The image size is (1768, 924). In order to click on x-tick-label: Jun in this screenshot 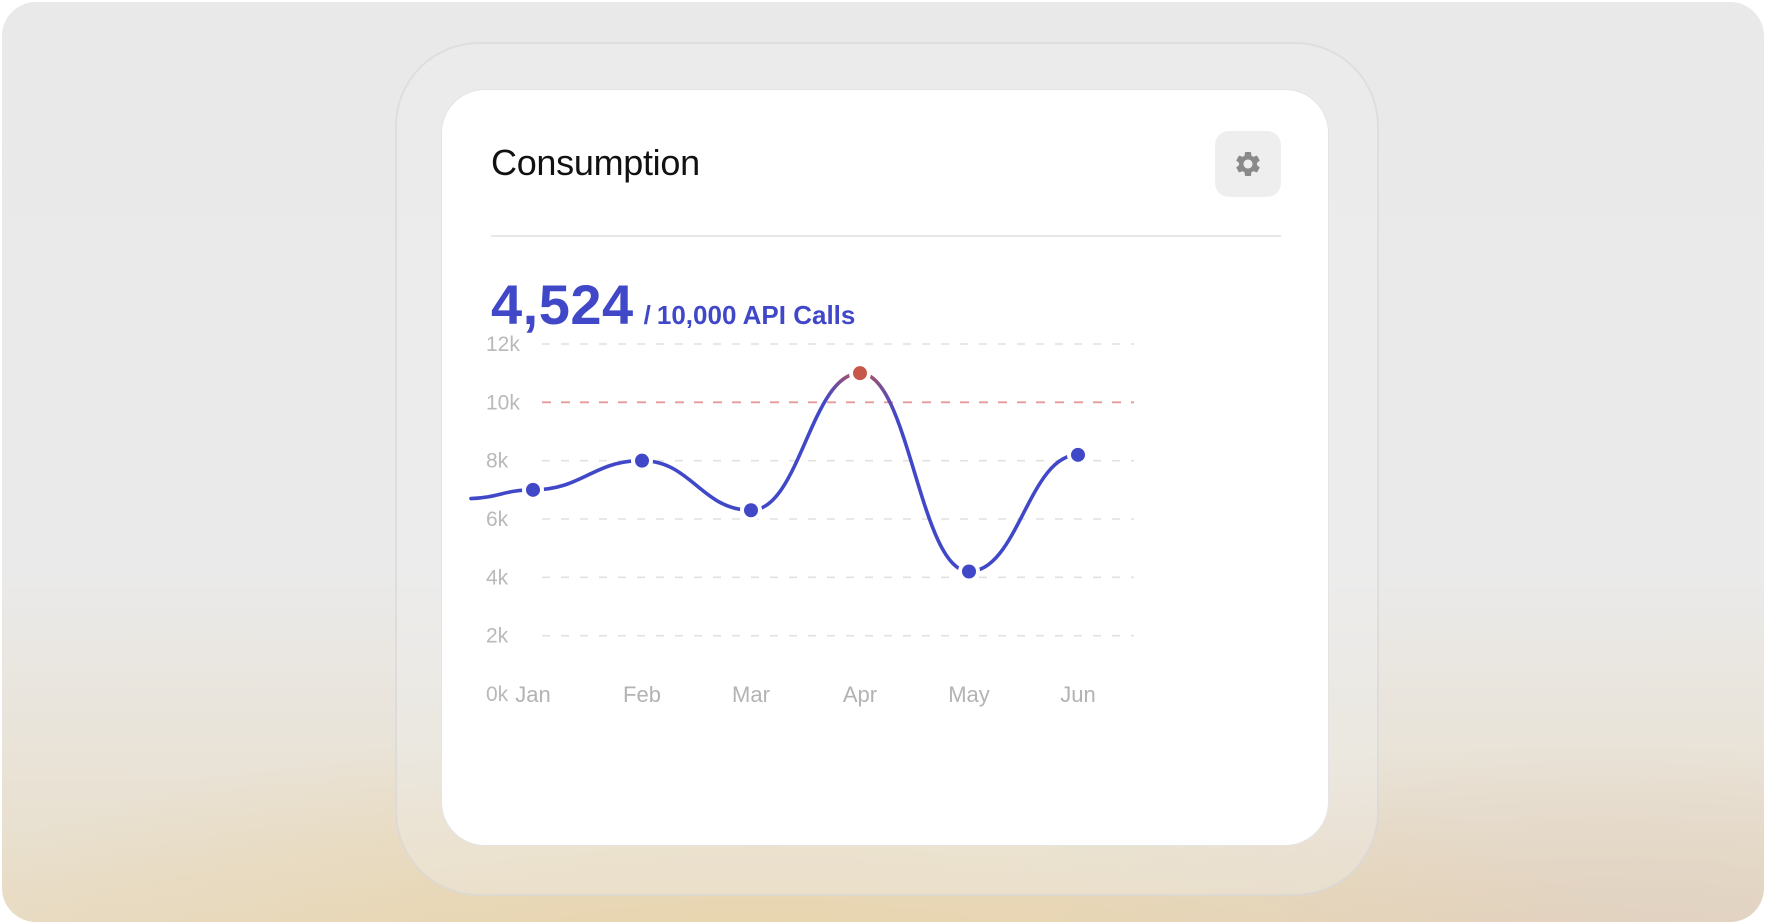, I will do `click(1077, 694)`.